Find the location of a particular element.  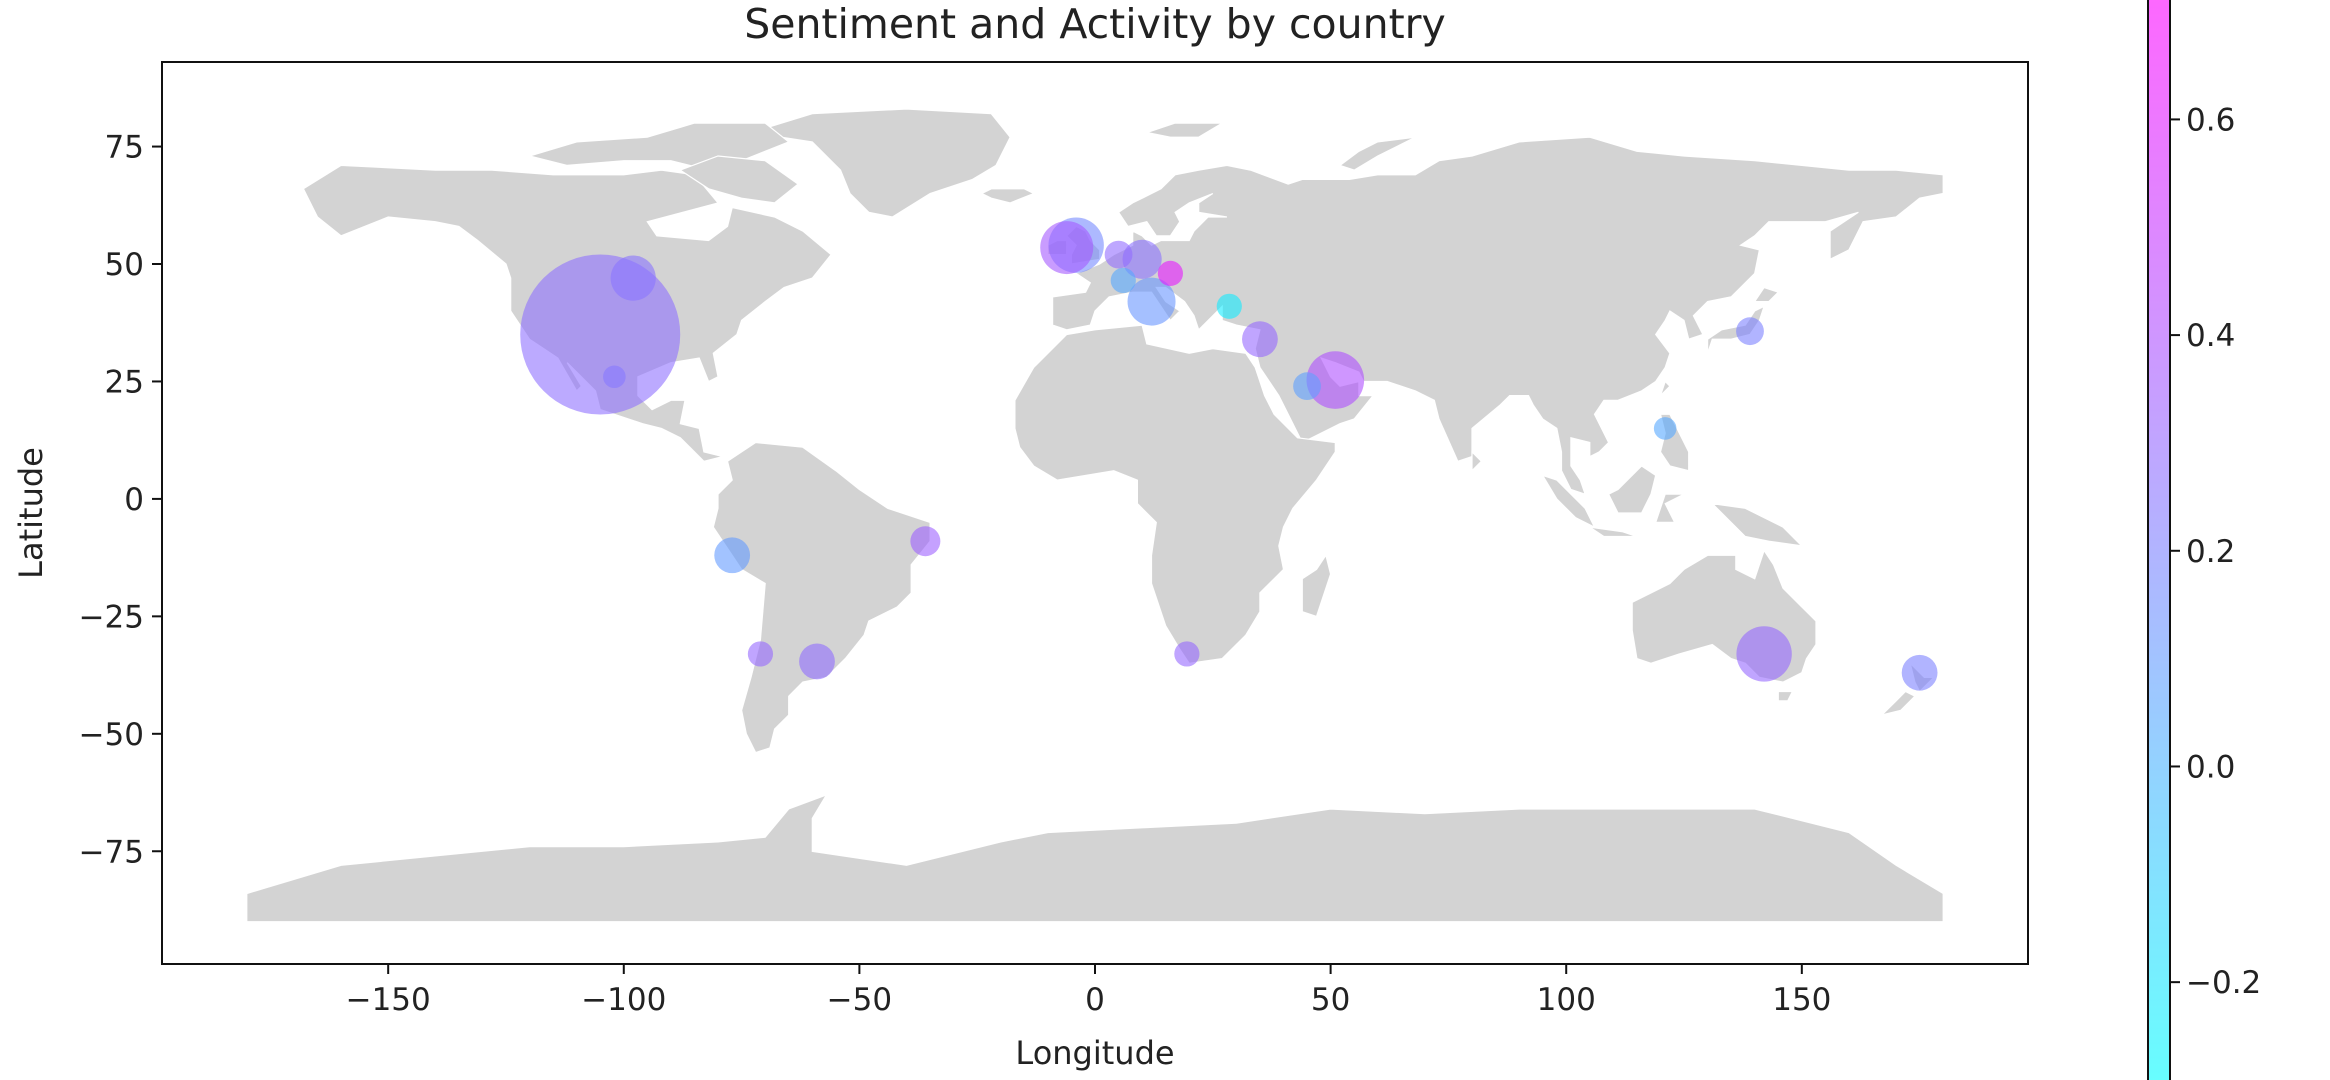

colorbar-tick-label: 0.4 is located at coordinates (2210, 336).